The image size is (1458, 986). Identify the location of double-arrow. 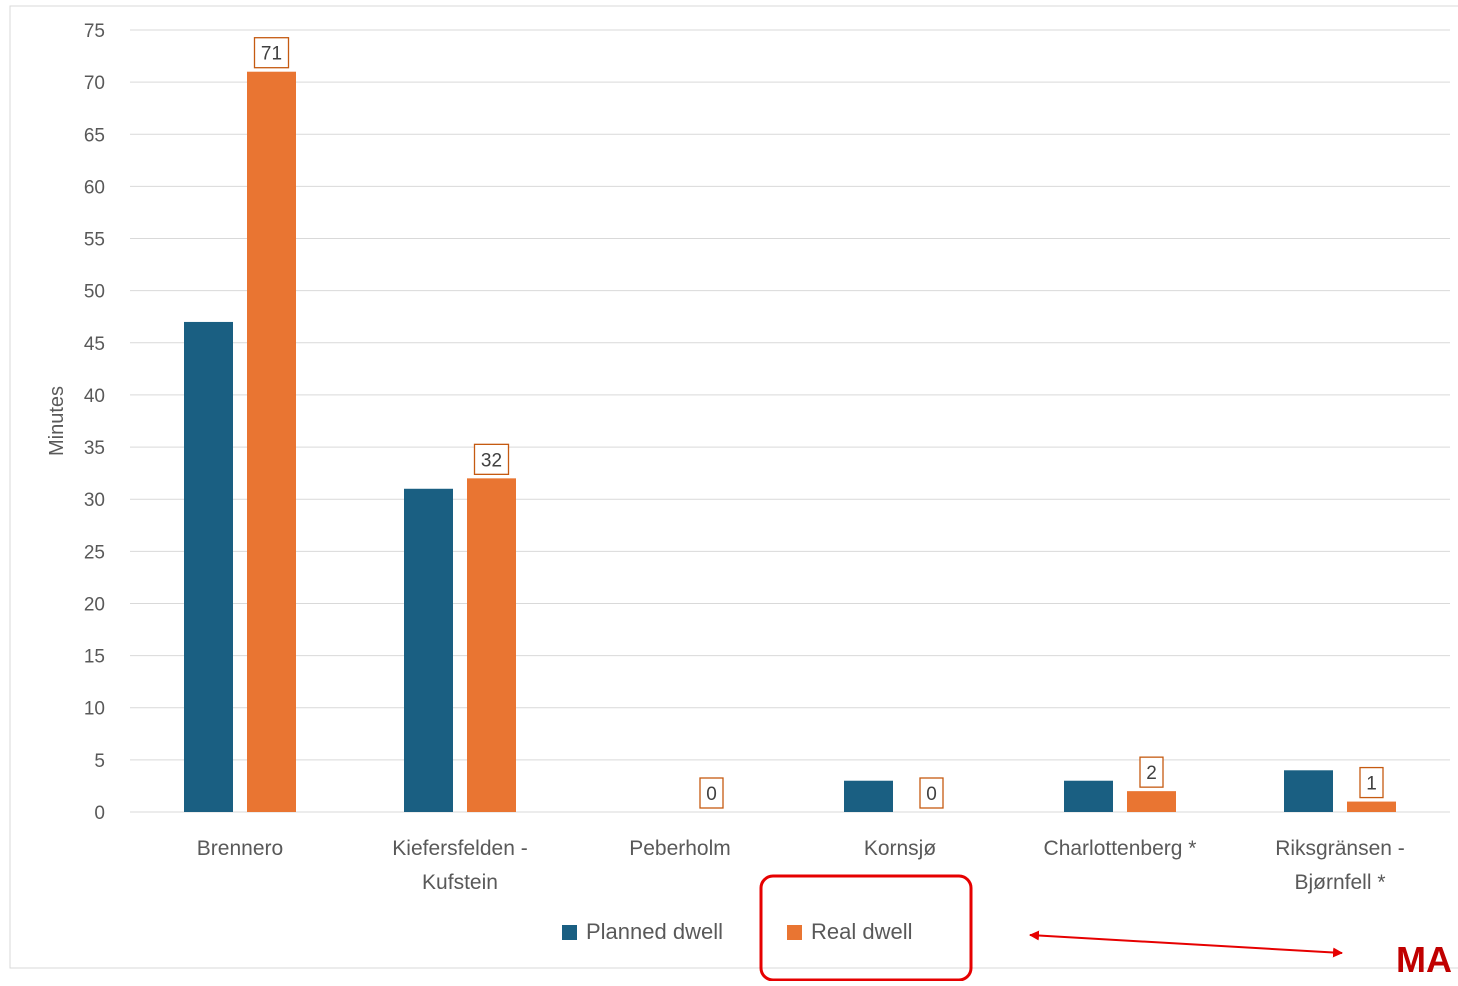
(1186, 944).